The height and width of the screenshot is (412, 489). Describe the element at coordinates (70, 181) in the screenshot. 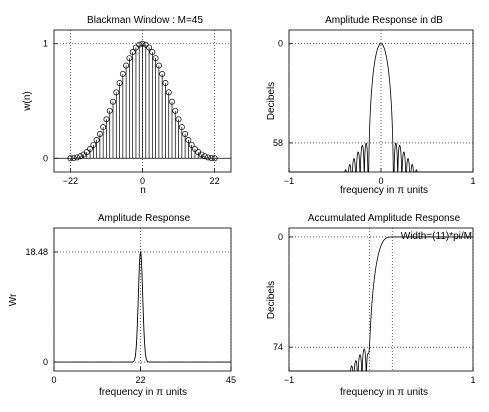

I see `x-tick-label: −22` at that location.